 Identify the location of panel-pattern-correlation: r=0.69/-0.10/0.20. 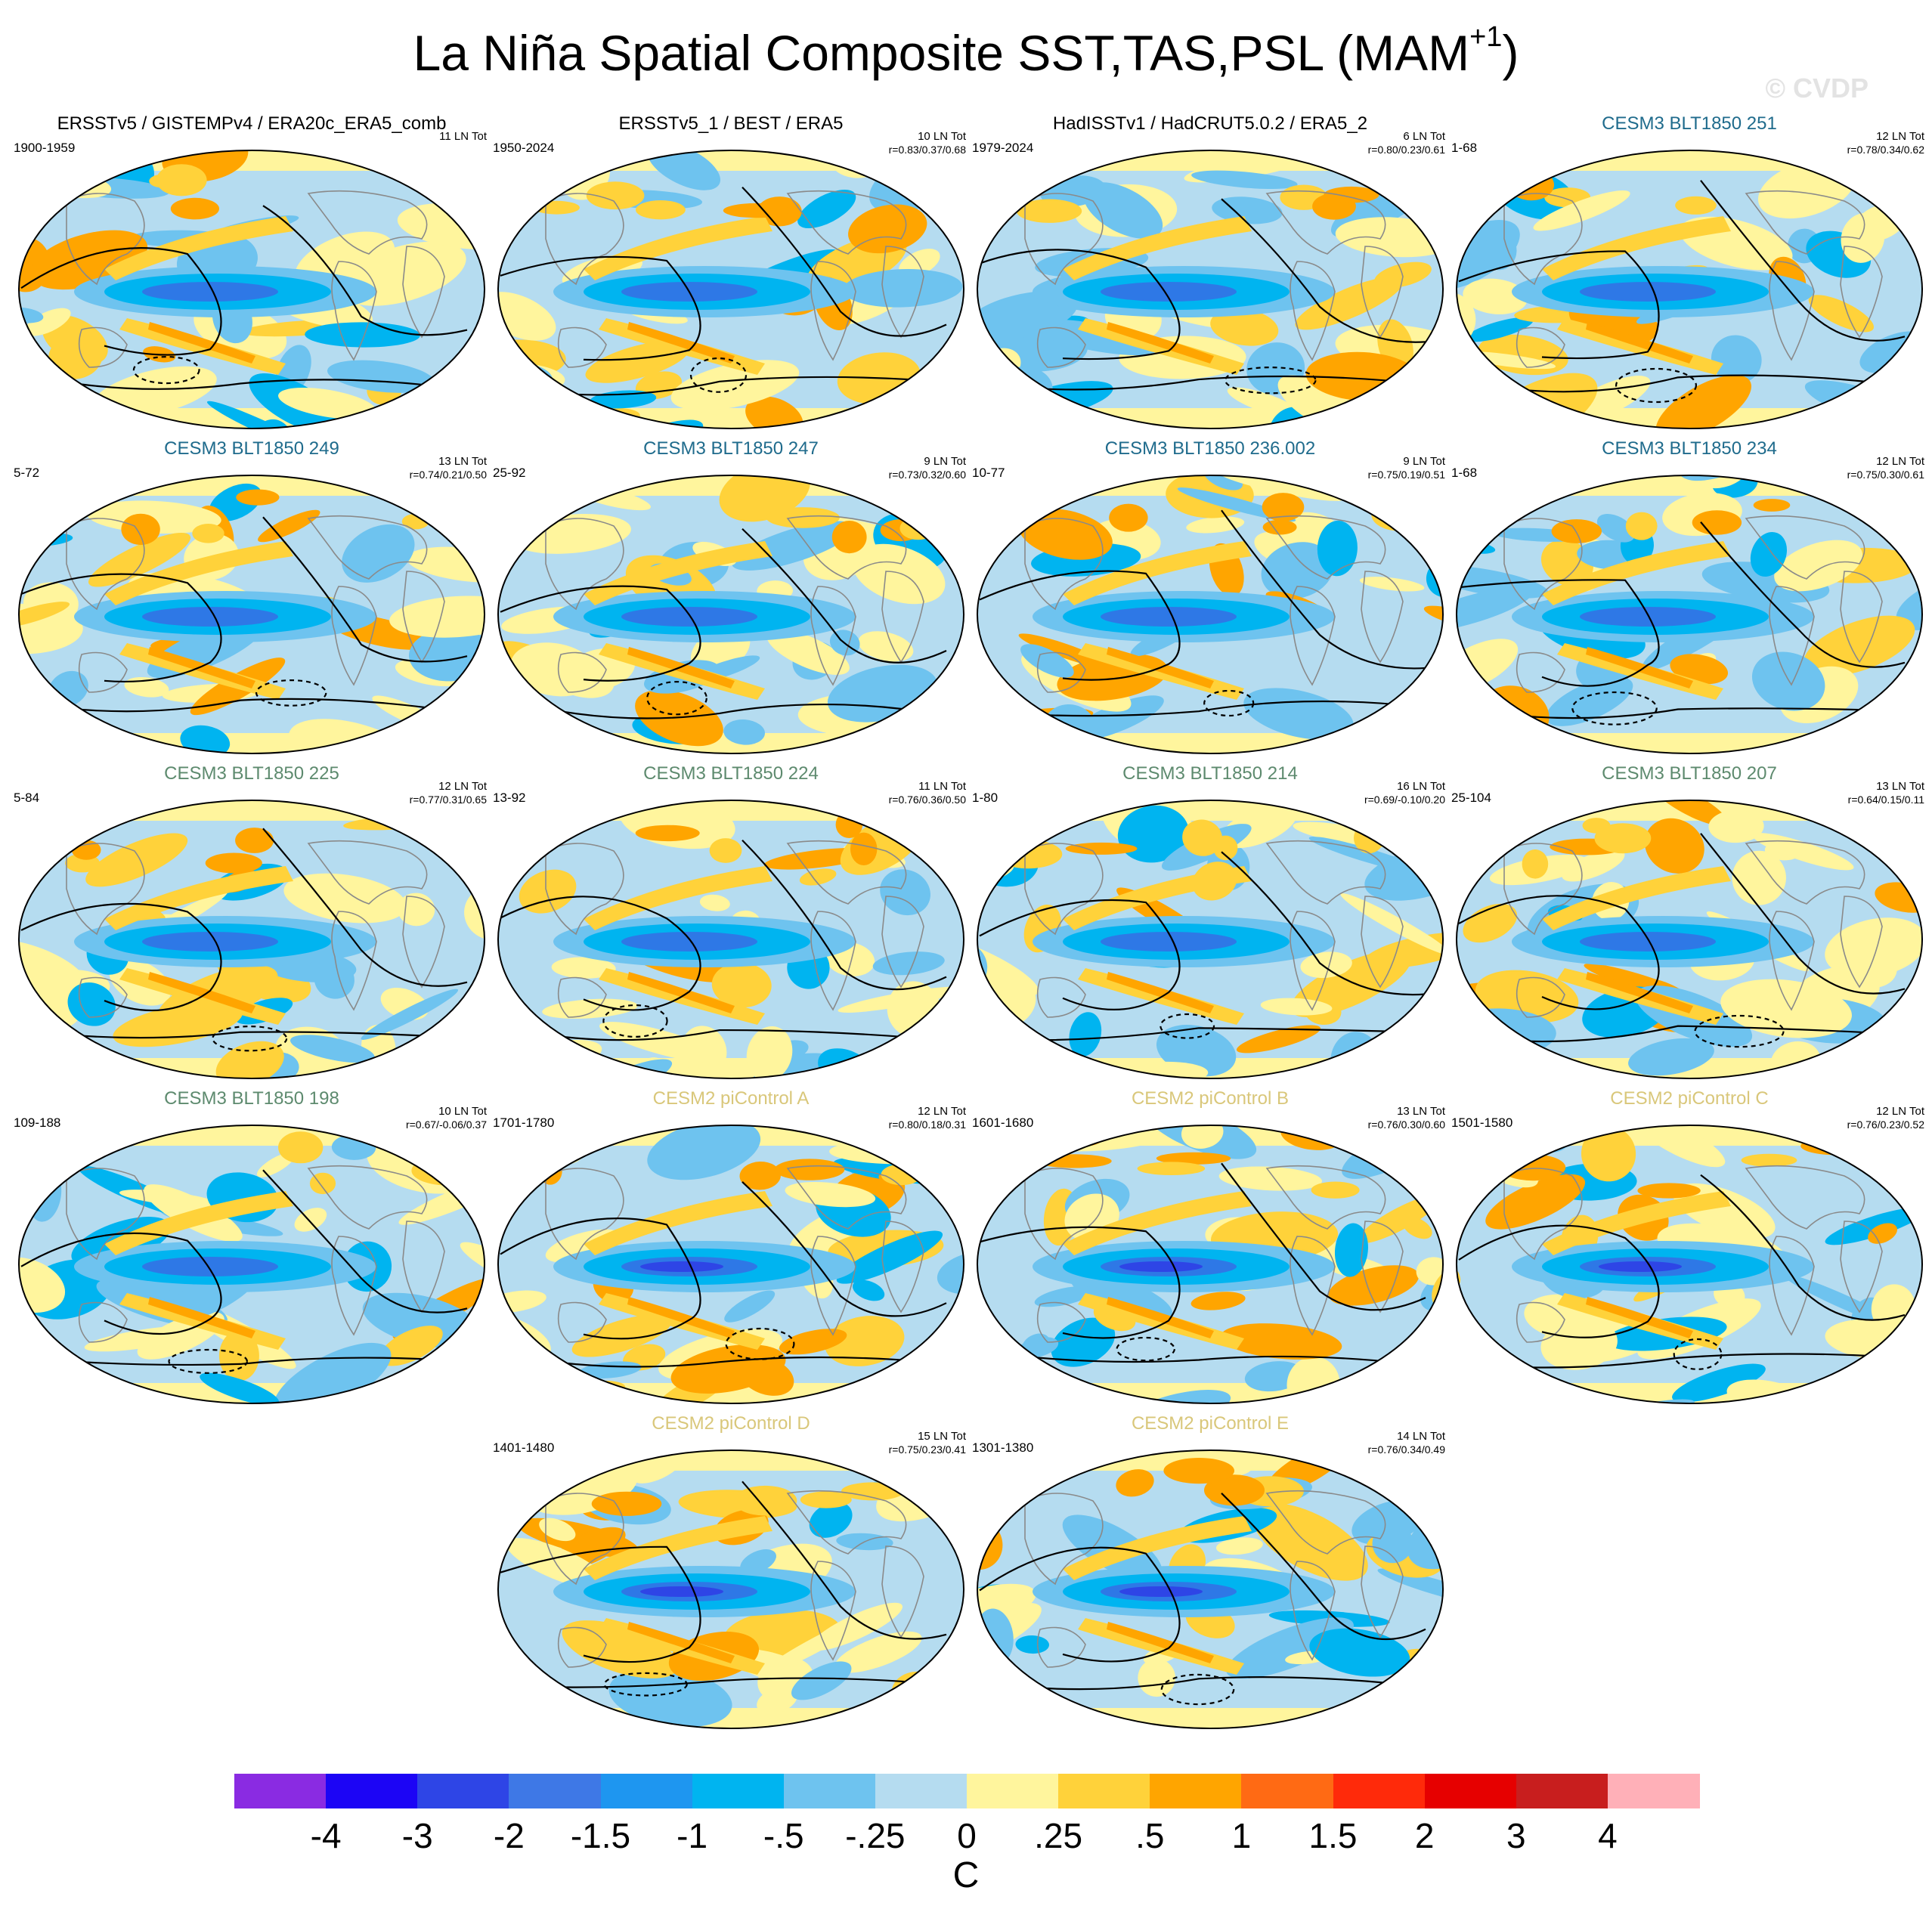
(1404, 800).